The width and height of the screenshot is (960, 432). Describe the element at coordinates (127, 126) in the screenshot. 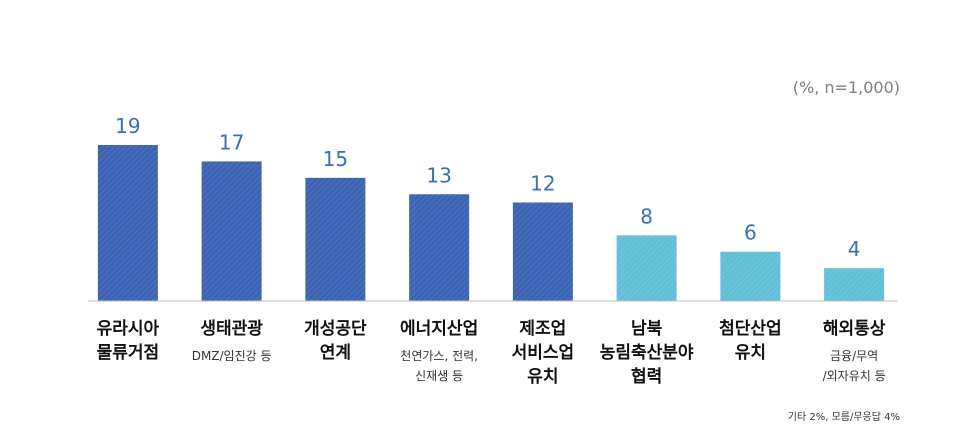

I see `value-label-1: 19` at that location.